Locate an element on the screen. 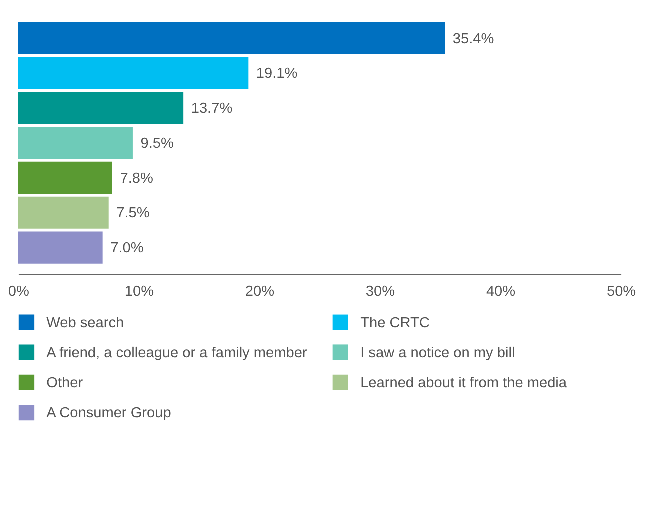 This screenshot has height=516, width=658. legend-label: I saw a notice on my bill is located at coordinates (438, 353).